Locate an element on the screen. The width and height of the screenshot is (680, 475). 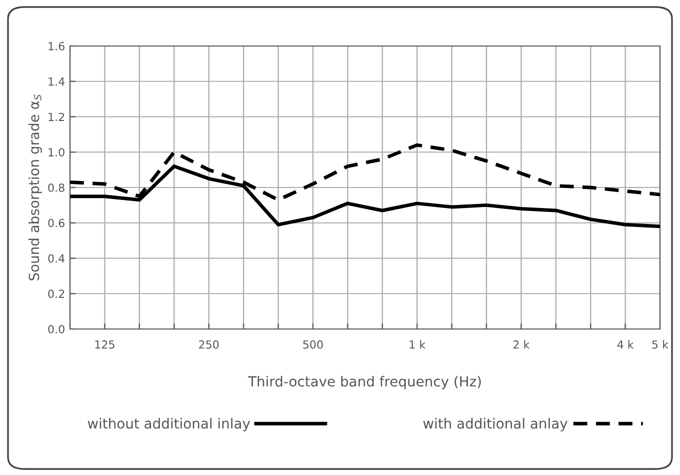
legend-label: with additional anlay is located at coordinates (495, 425).